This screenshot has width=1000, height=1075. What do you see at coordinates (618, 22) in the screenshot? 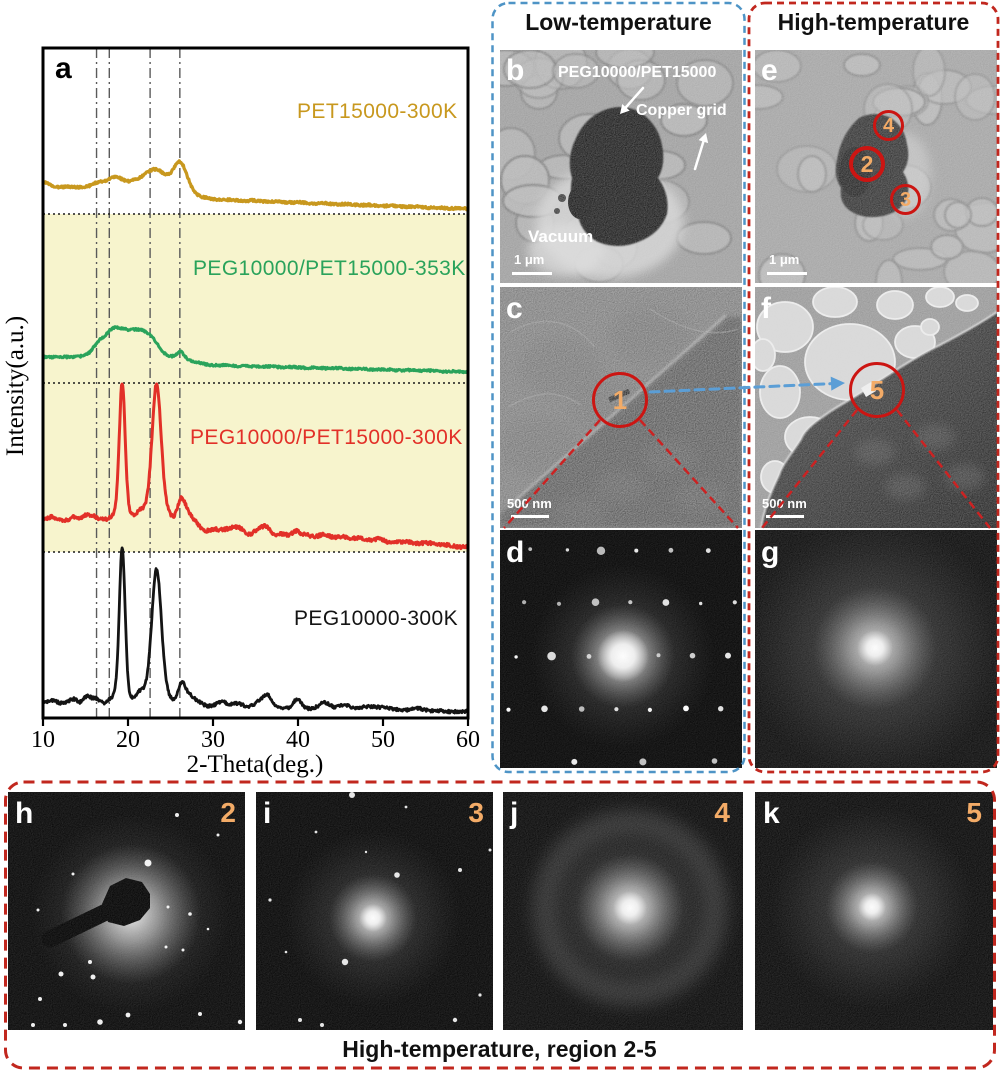
I see `low-temperature-header: Low-temperature` at bounding box center [618, 22].